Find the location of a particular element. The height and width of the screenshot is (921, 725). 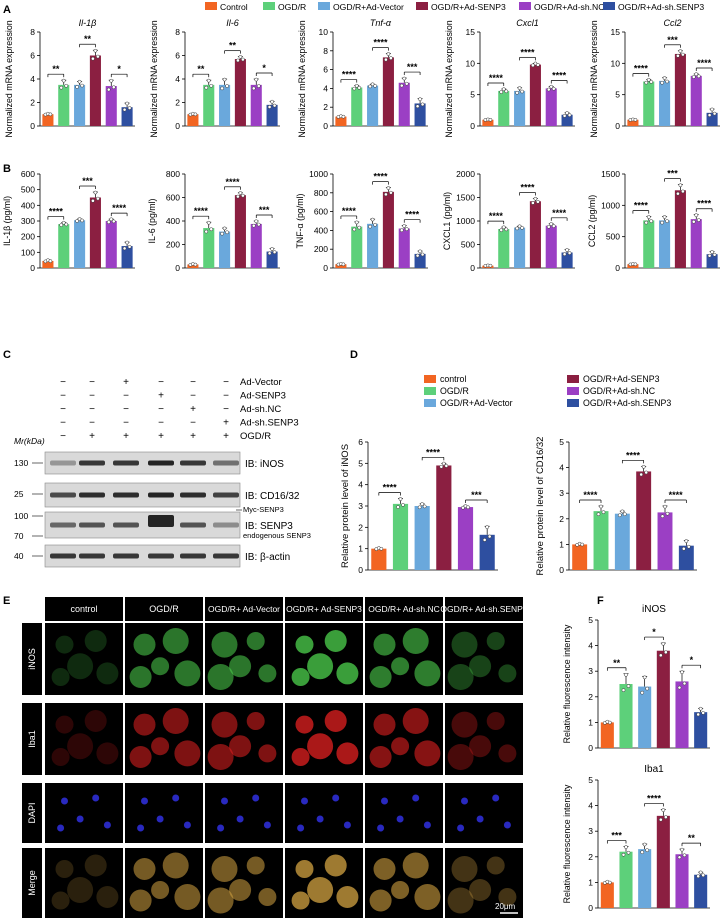

y-axis-label: IL-6 (pg/ml) is located at coordinates (152, 220).